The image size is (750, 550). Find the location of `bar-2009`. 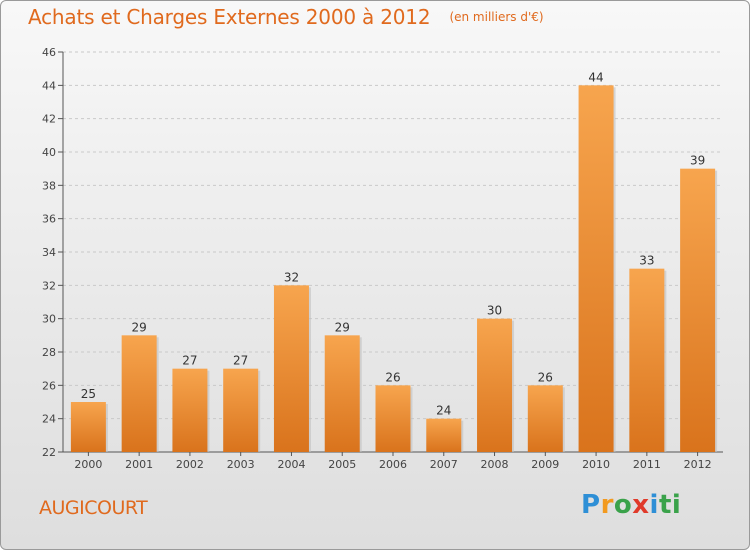

bar-2009 is located at coordinates (545, 418).